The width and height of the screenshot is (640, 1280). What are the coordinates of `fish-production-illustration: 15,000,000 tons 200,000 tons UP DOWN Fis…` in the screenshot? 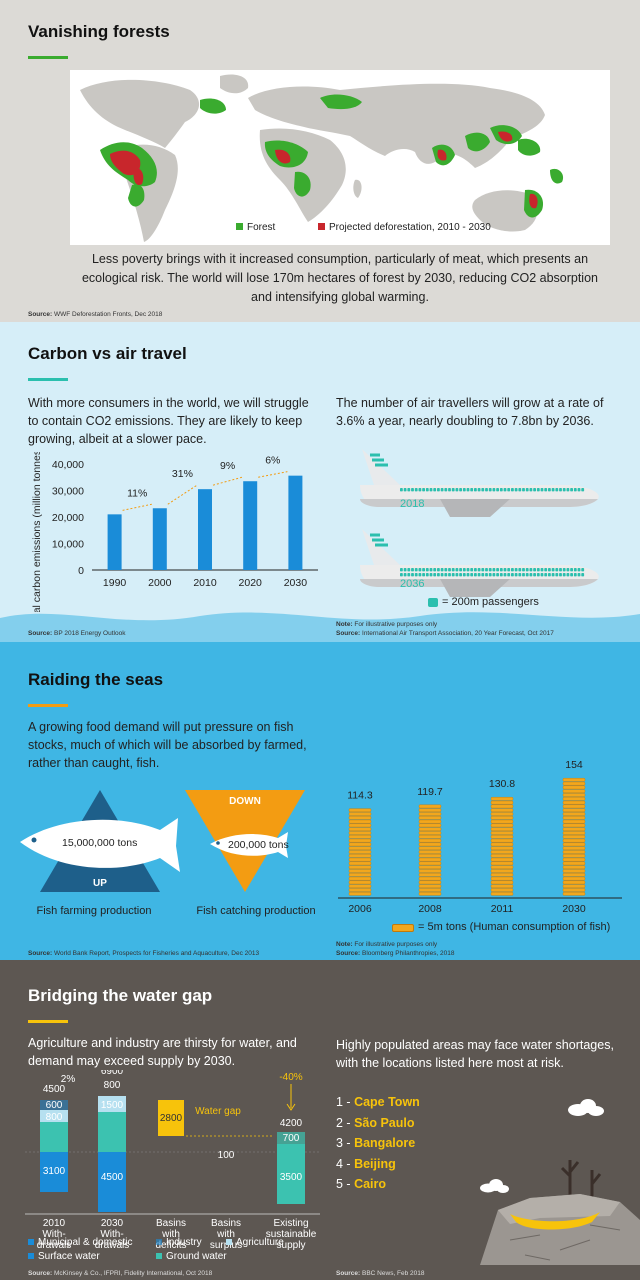 It's located at (168, 853).